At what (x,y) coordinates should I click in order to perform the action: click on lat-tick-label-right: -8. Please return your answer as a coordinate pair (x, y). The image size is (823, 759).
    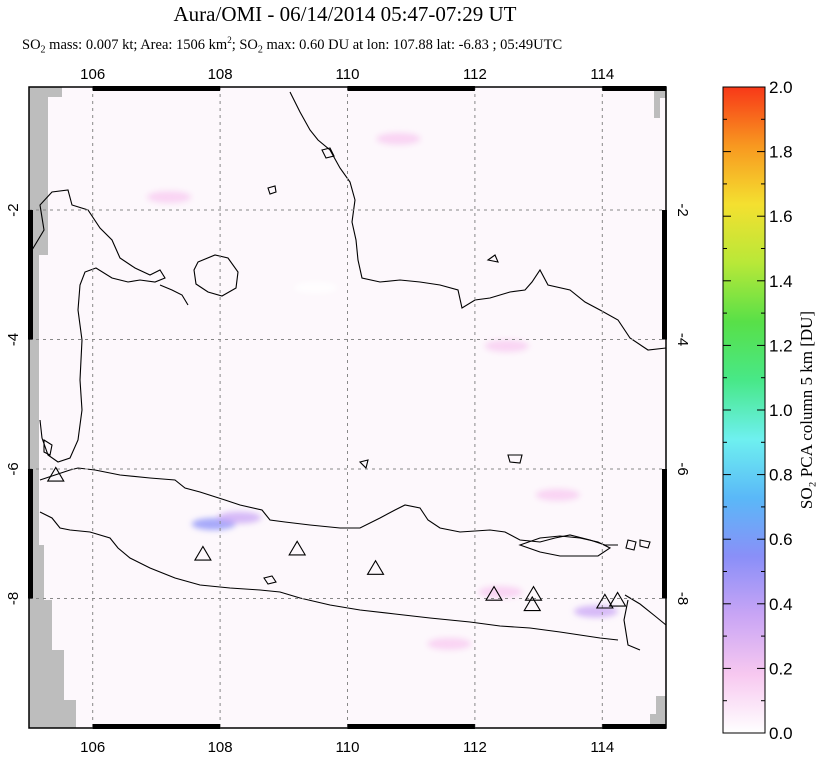
    Looking at the image, I should click on (682, 598).